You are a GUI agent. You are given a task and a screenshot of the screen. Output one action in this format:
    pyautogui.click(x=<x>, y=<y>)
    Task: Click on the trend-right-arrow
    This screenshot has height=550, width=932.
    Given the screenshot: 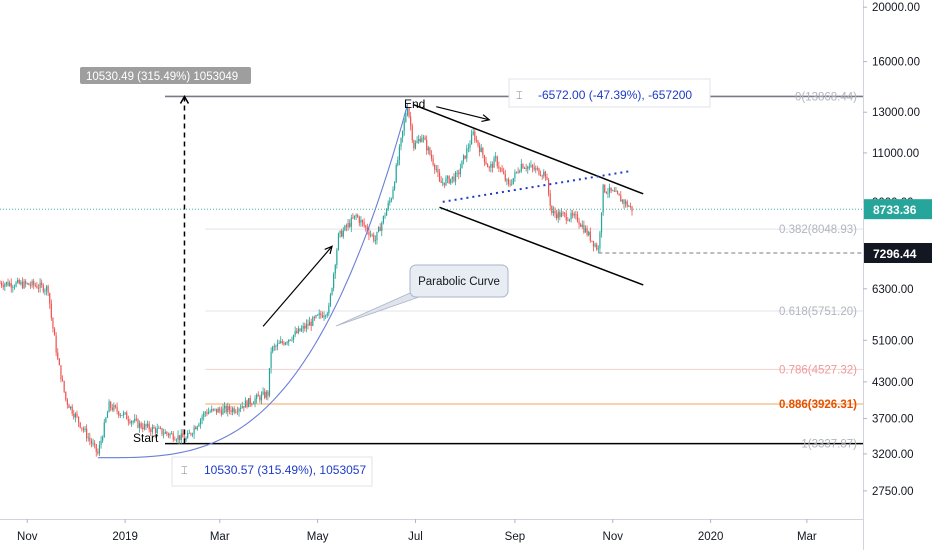 What is the action you would take?
    pyautogui.click(x=463, y=113)
    